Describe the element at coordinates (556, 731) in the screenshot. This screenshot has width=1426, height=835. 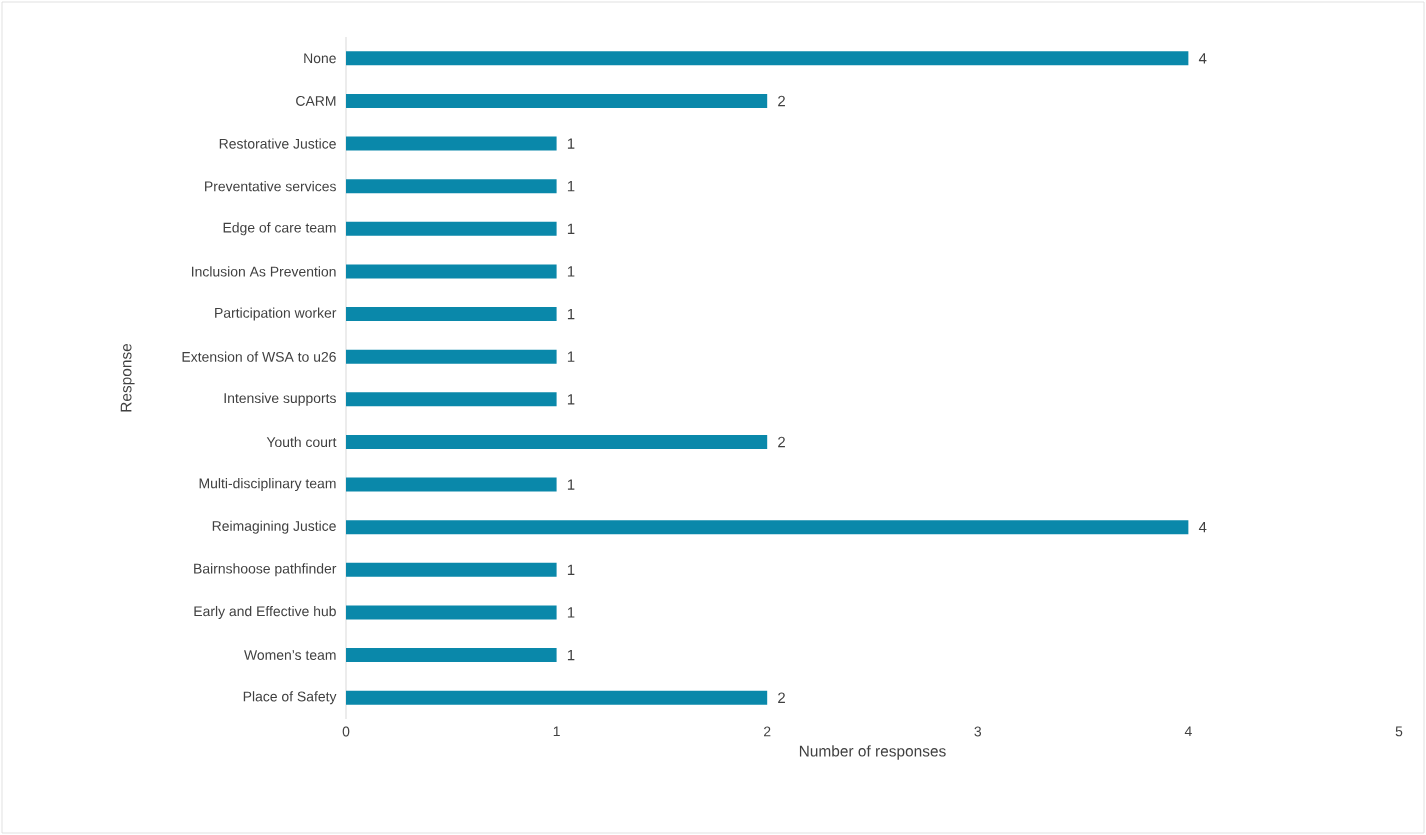
I see `x-tick-label: 1` at that location.